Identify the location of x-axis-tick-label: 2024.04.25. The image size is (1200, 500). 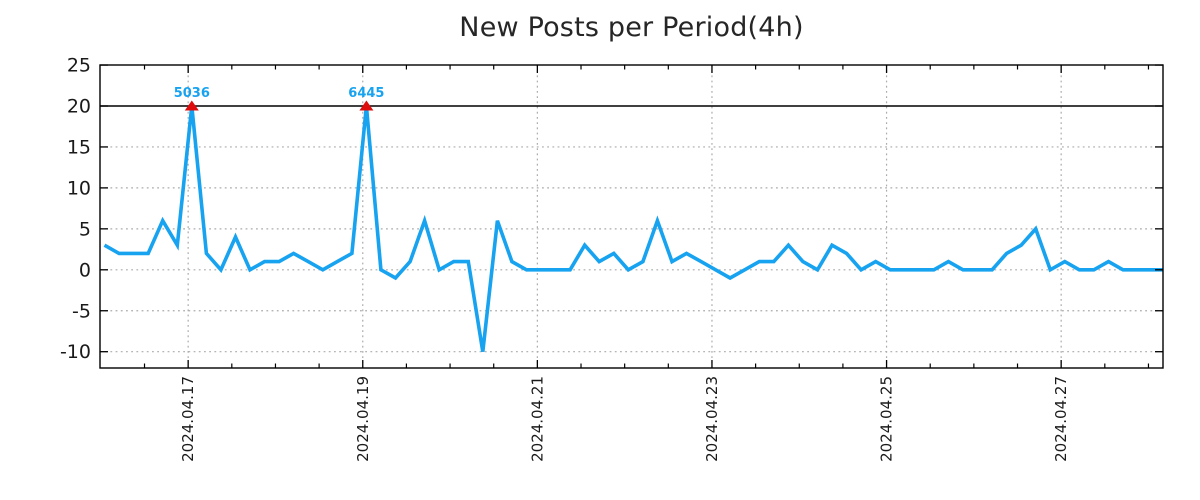
(887, 419).